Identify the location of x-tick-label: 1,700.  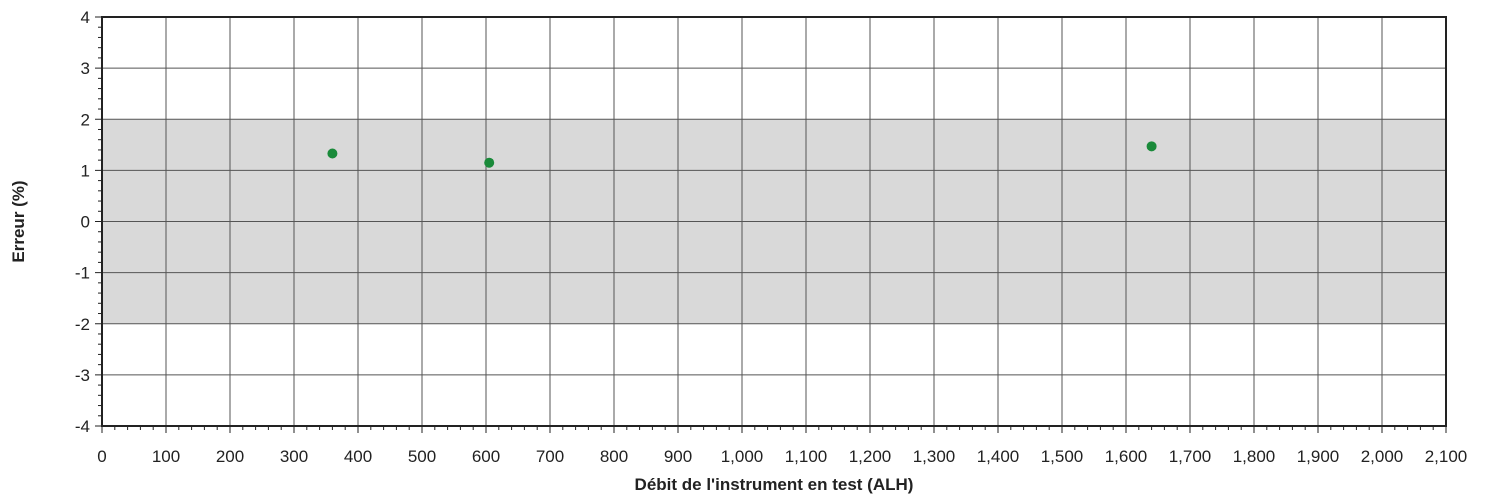
(1190, 456).